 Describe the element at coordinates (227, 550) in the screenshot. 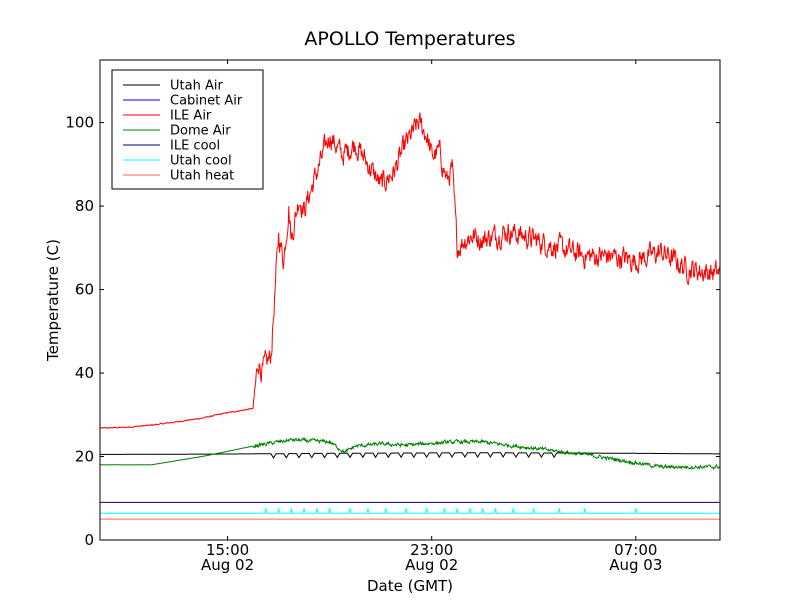

I see `x-tick-label-time: 15:00` at that location.